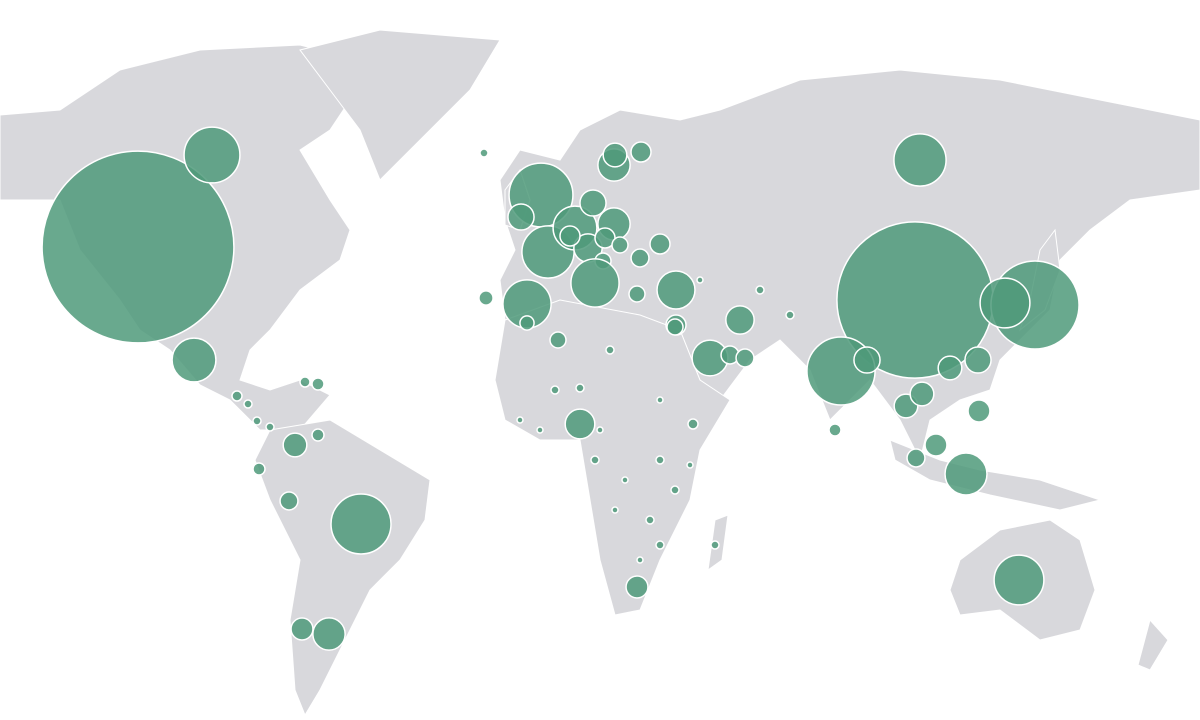 Image resolution: width=1200 pixels, height=720 pixels. Describe the element at coordinates (400, 105) in the screenshot. I see `greenland` at that location.